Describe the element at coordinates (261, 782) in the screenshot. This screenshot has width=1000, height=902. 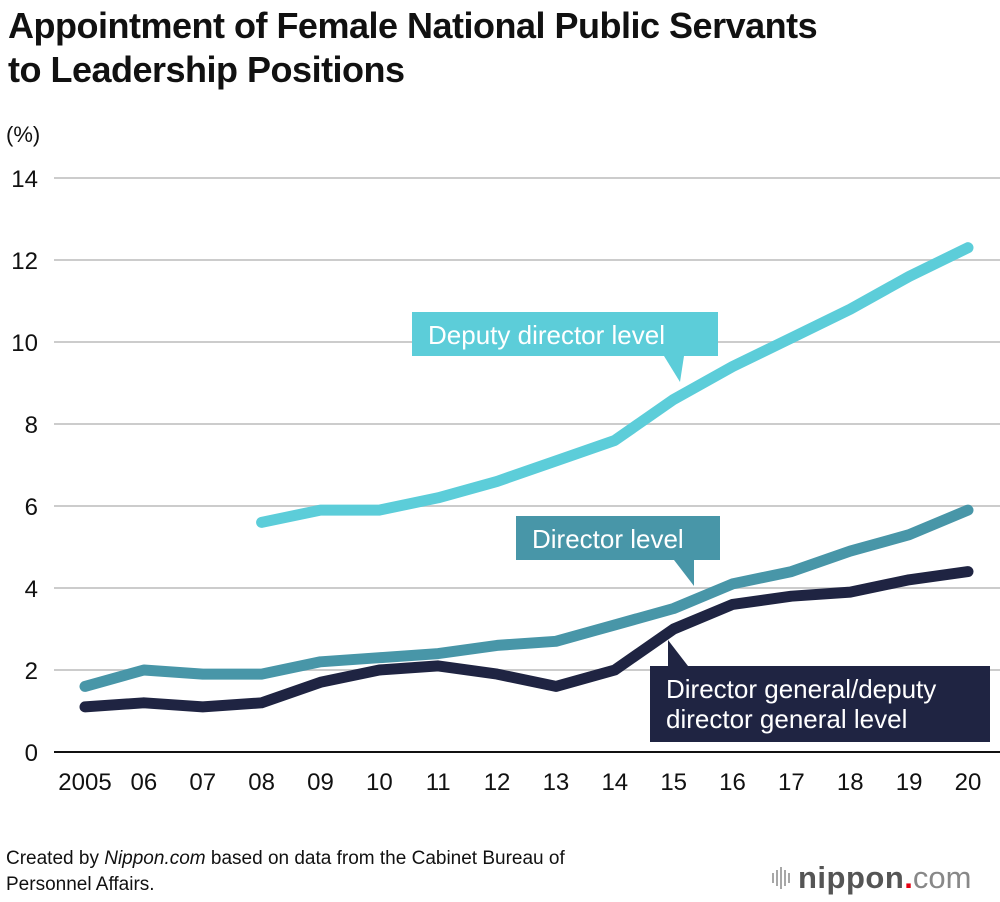
I see `x-tick-label: 08` at that location.